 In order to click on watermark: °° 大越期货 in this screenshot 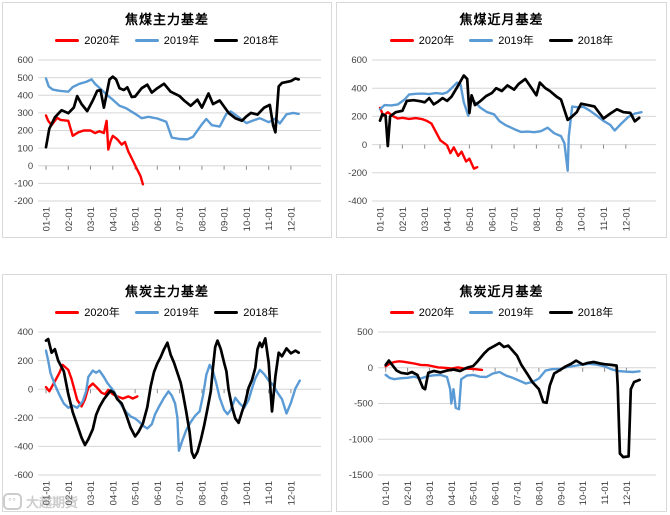, I will do `click(40, 501)`.